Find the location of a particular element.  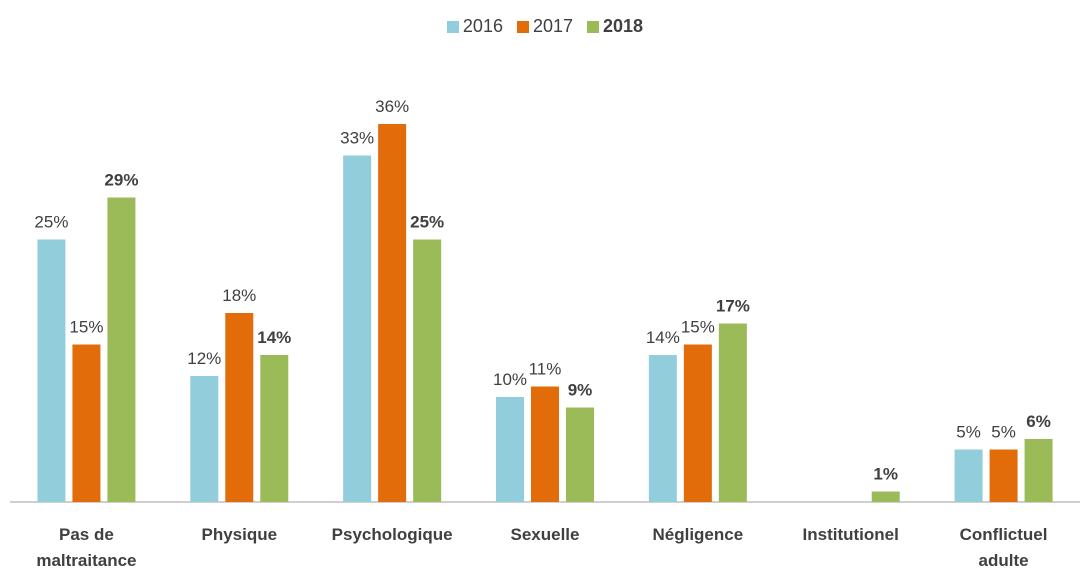

x-tick-label: Psychologique is located at coordinates (392, 534).